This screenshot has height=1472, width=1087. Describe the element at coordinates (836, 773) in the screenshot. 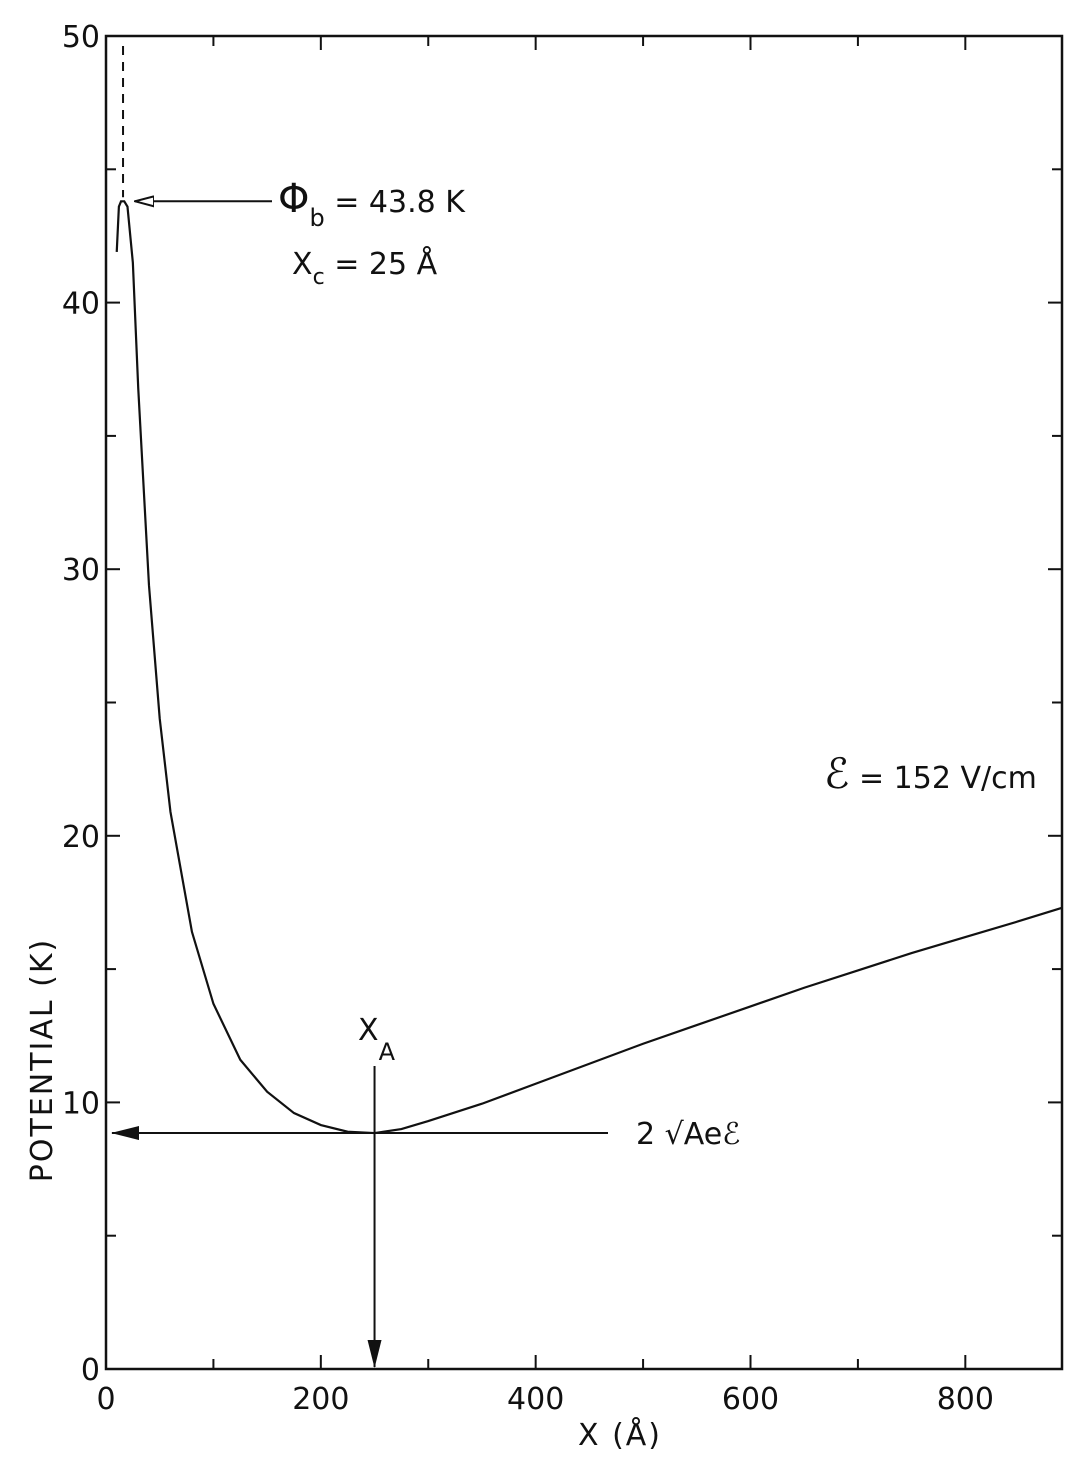

I see `field-symbol: ℰ` at that location.